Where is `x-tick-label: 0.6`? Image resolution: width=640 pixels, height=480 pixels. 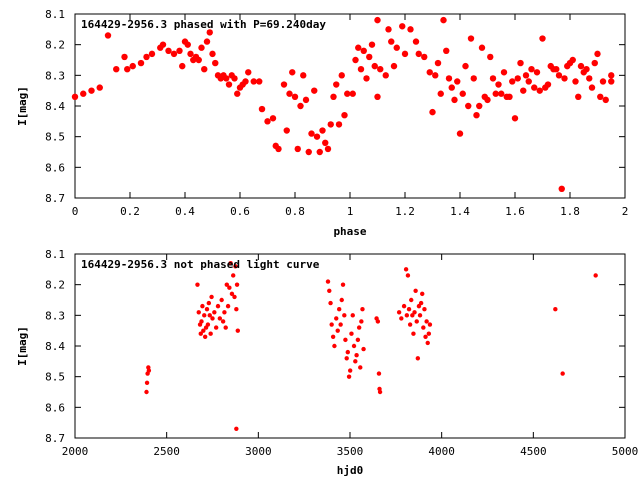
x-tick-label: 0.6 is located at coordinates (240, 211).